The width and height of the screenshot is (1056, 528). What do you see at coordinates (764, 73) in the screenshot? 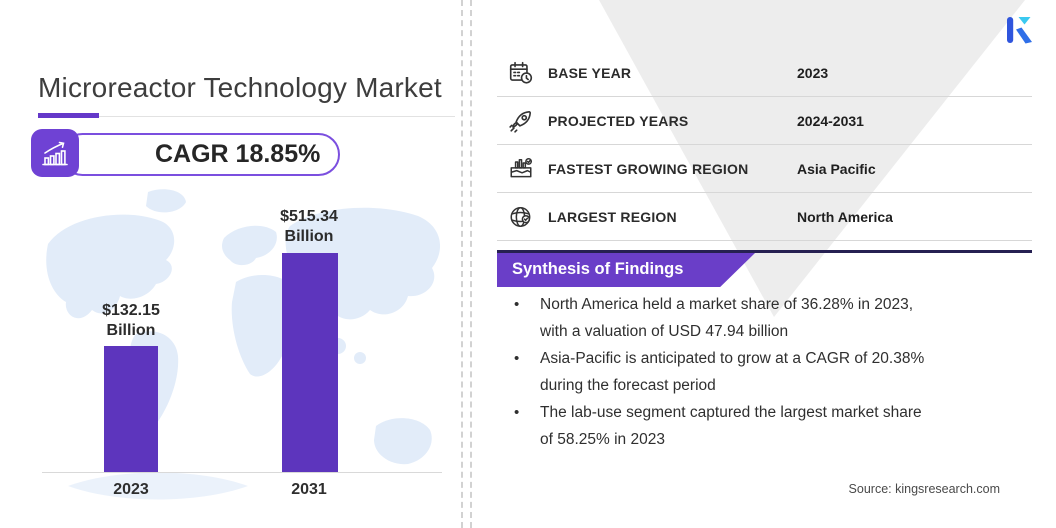
I see `fact-row-base-year: BASE YEAR 2023` at bounding box center [764, 73].